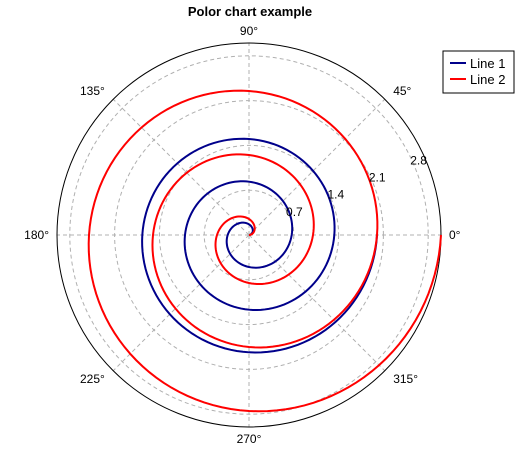 The image size is (529, 451). What do you see at coordinates (405, 379) in the screenshot?
I see `angle-tick-label-315: 315°` at bounding box center [405, 379].